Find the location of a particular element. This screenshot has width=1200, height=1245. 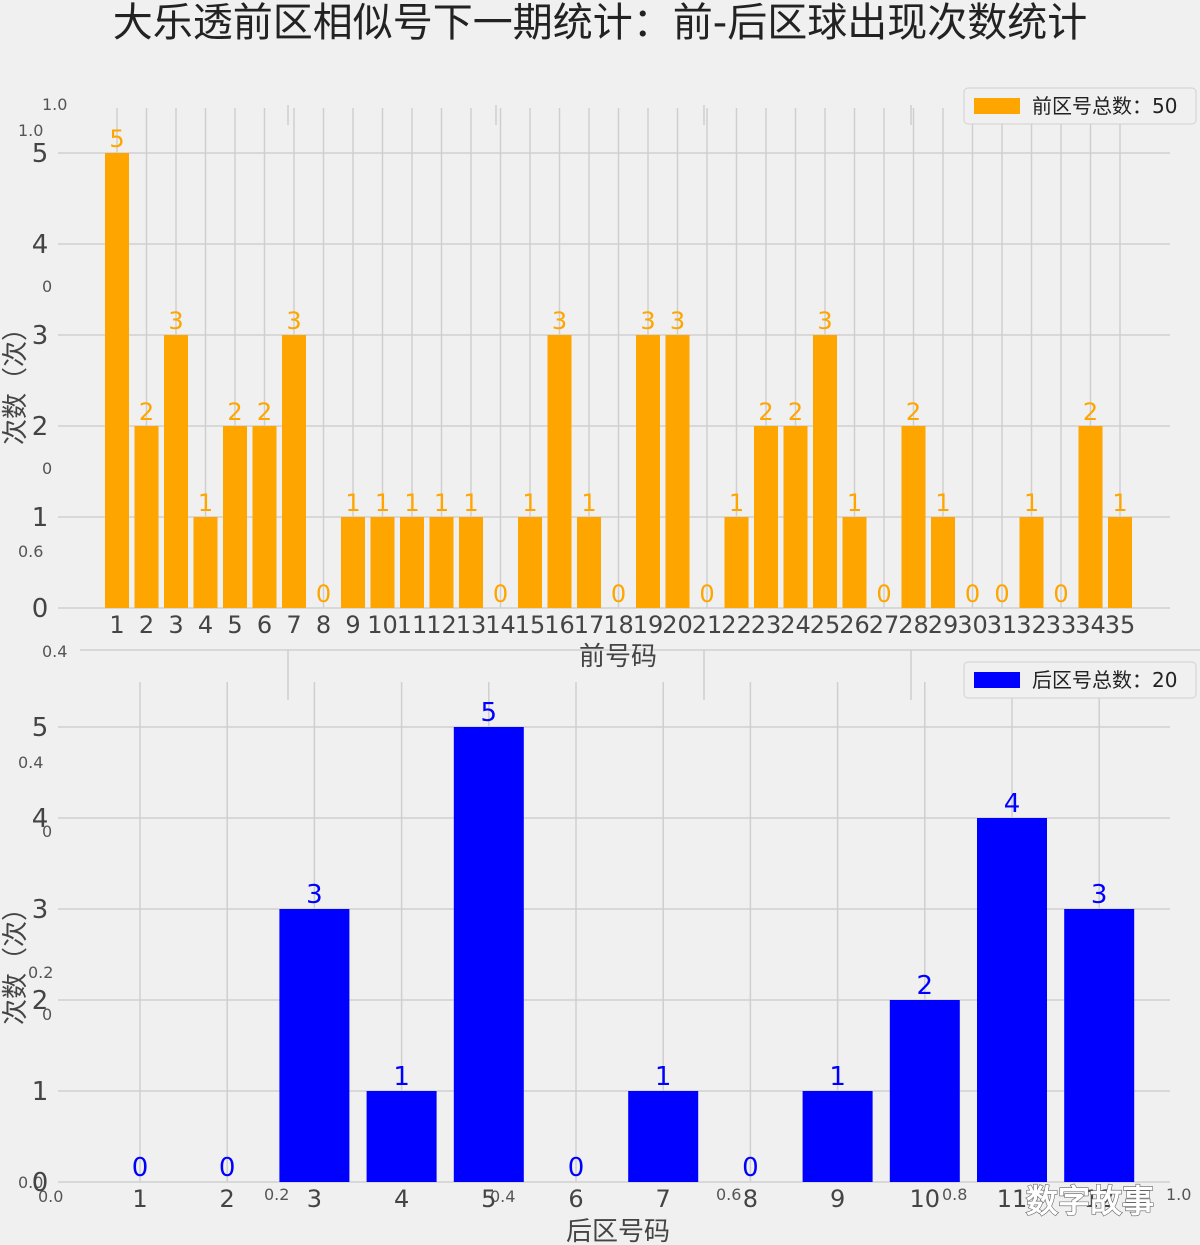

x-tick-label: 18 is located at coordinates (618, 625).